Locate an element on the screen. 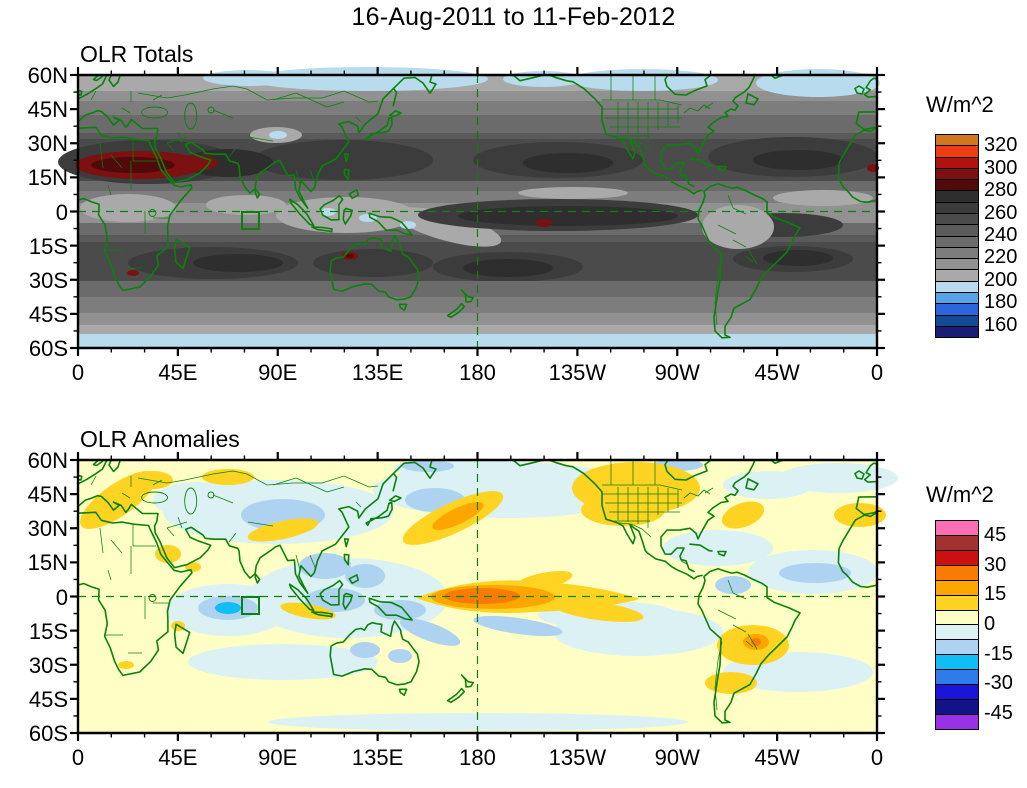  colorbar-tick-label: 280 is located at coordinates (1001, 190).